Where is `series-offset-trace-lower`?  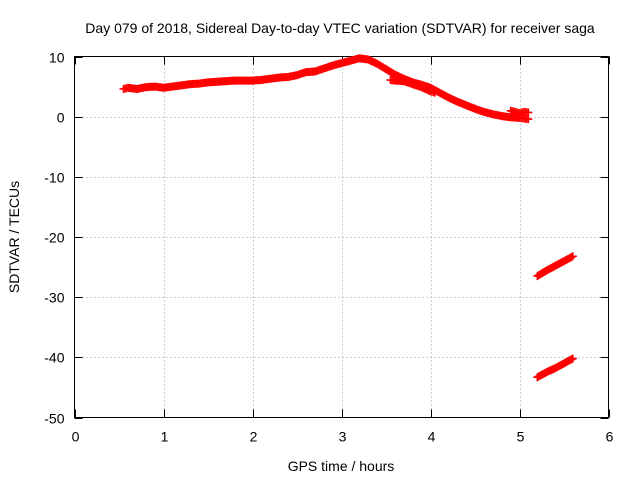 series-offset-trace-lower is located at coordinates (555, 368).